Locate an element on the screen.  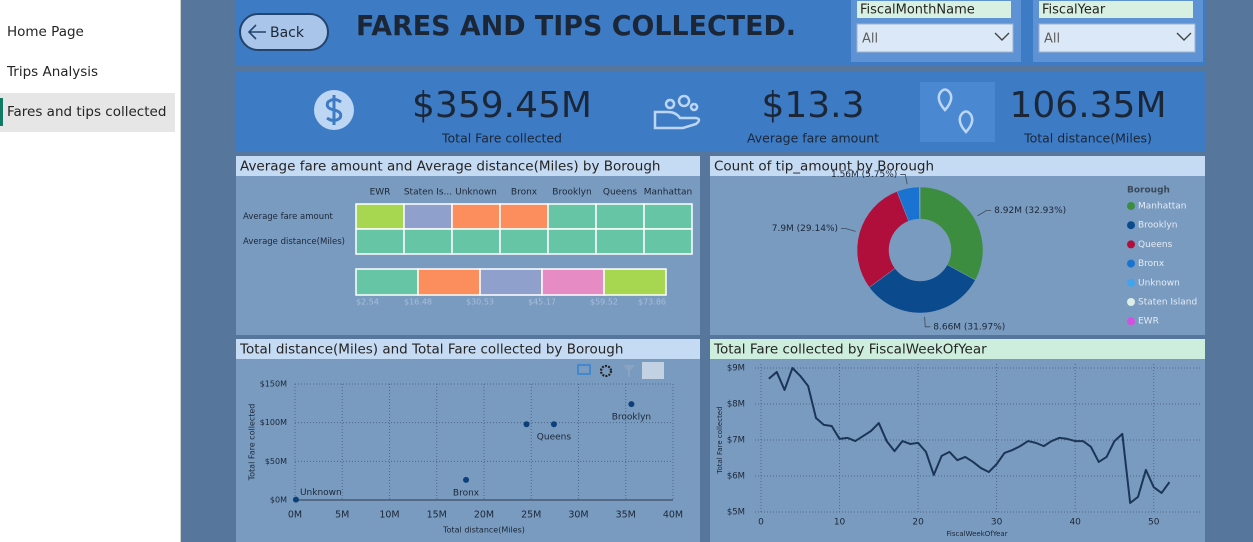
nav-selected-bg is located at coordinates (87, 112).